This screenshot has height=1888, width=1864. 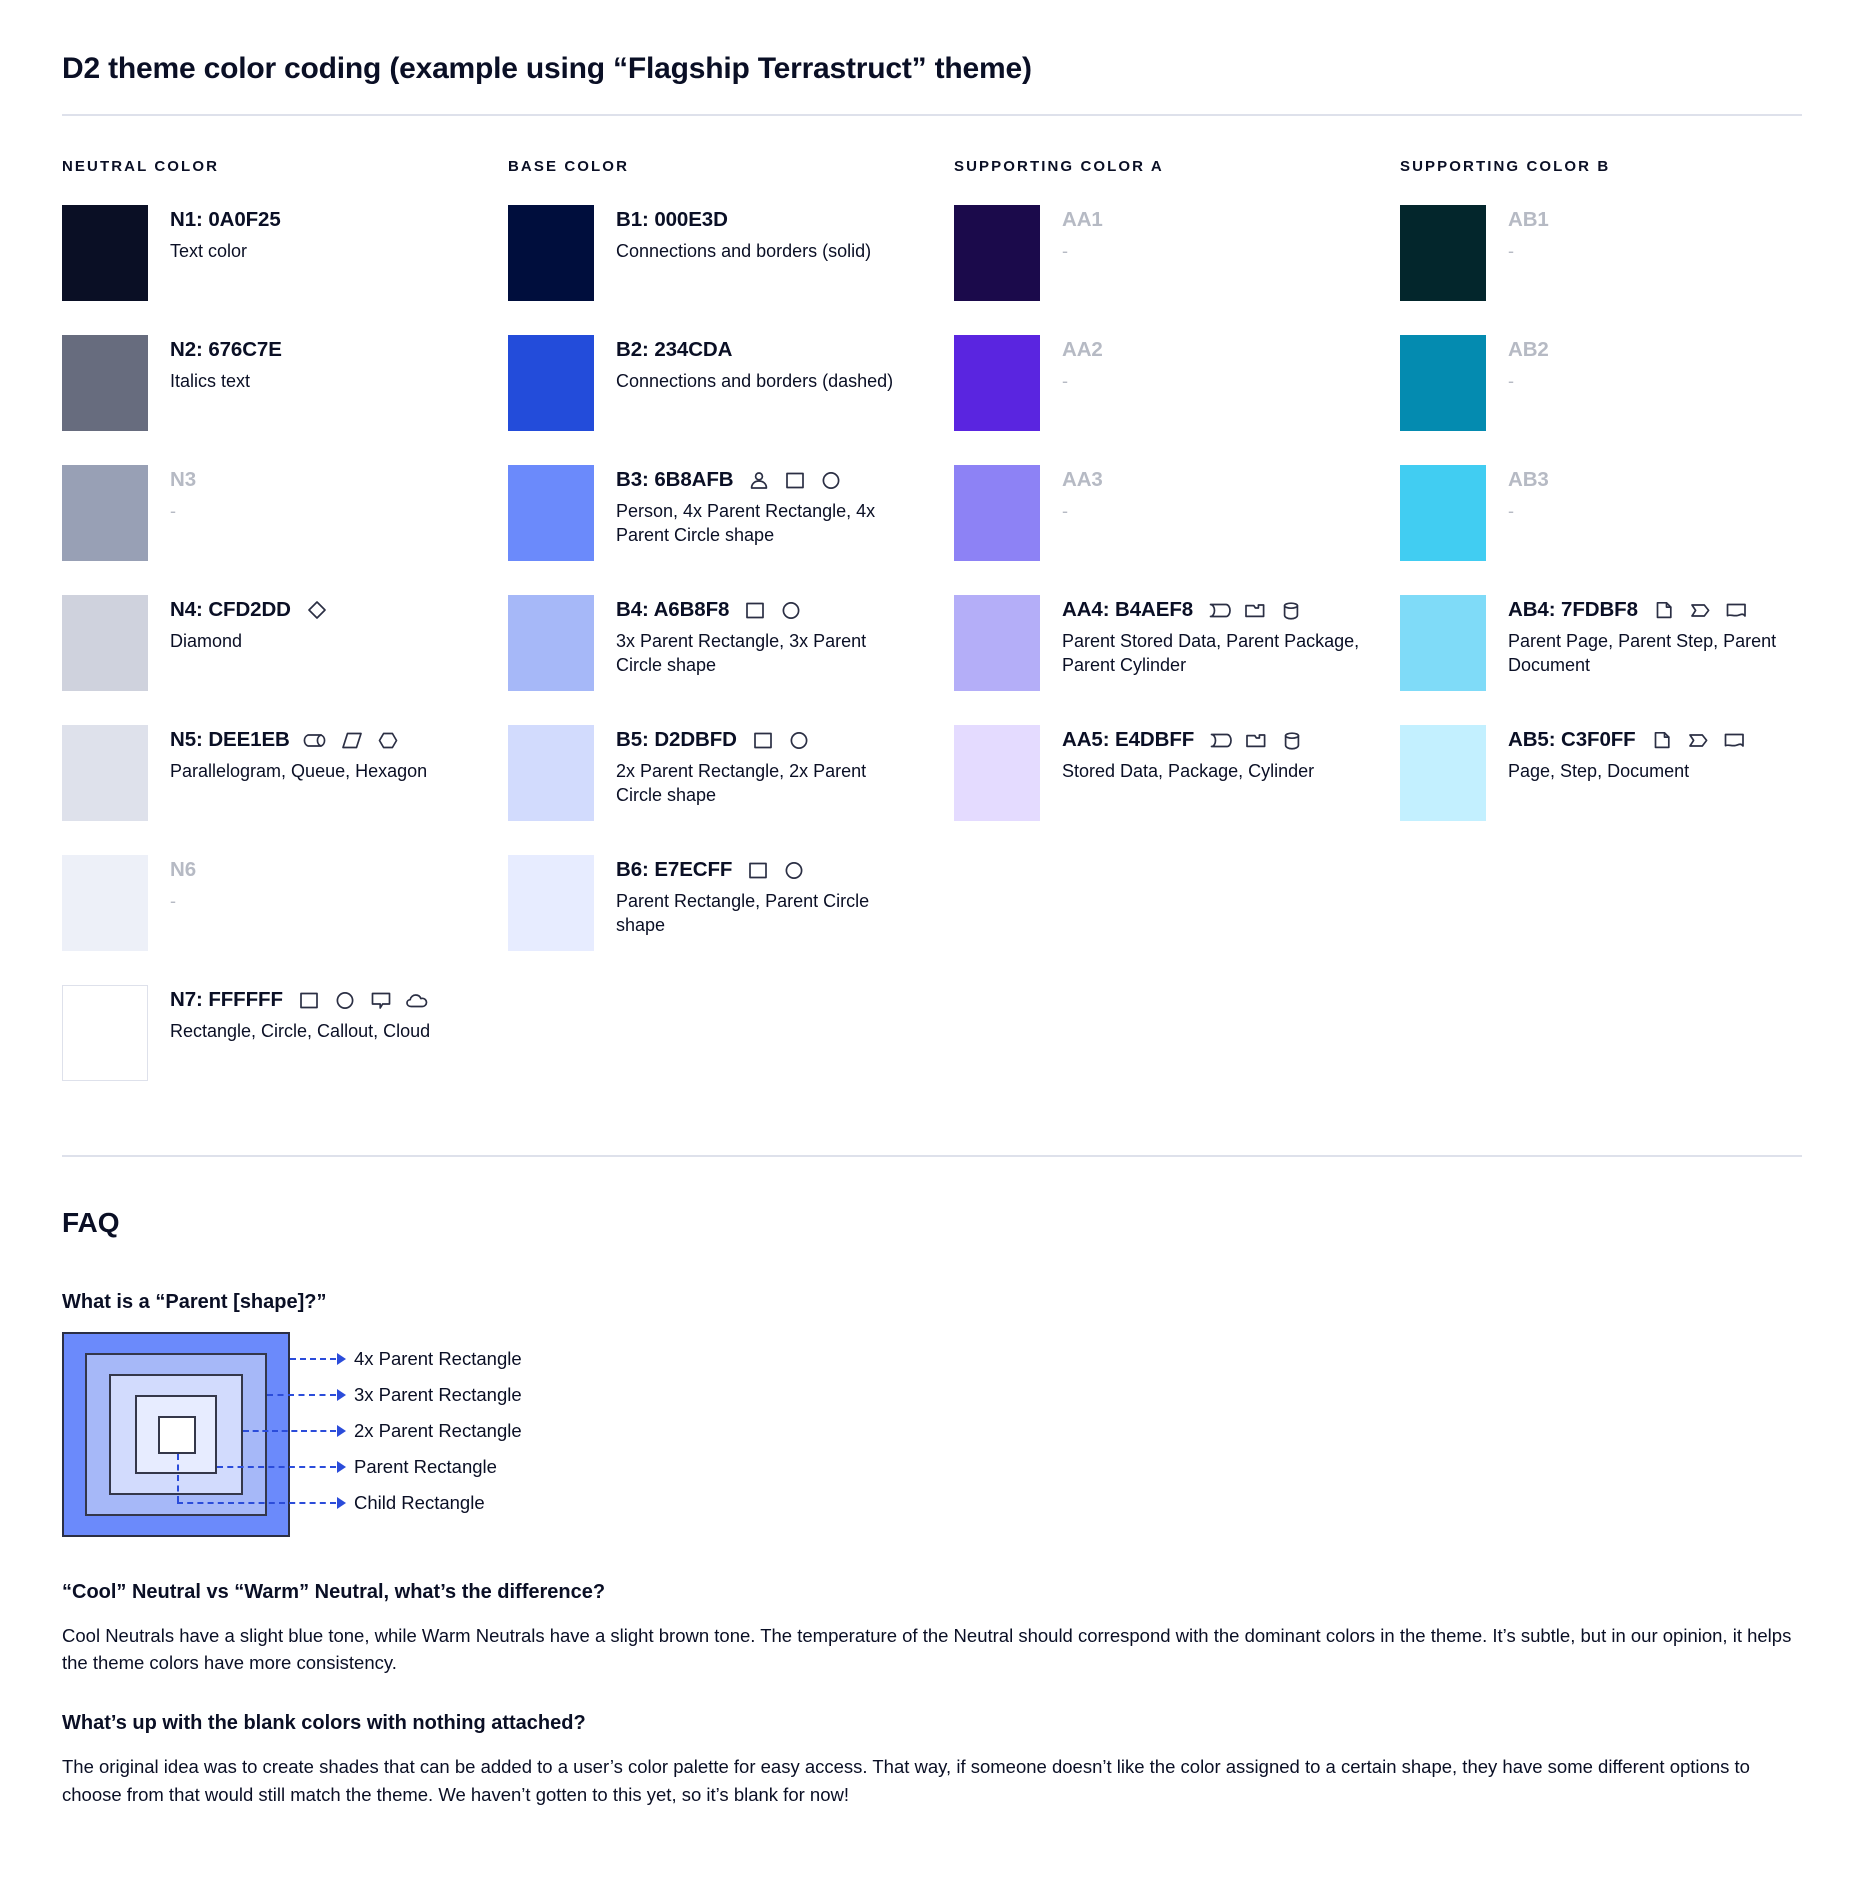 I want to click on swatch-description: Diamond, so click(x=206, y=641).